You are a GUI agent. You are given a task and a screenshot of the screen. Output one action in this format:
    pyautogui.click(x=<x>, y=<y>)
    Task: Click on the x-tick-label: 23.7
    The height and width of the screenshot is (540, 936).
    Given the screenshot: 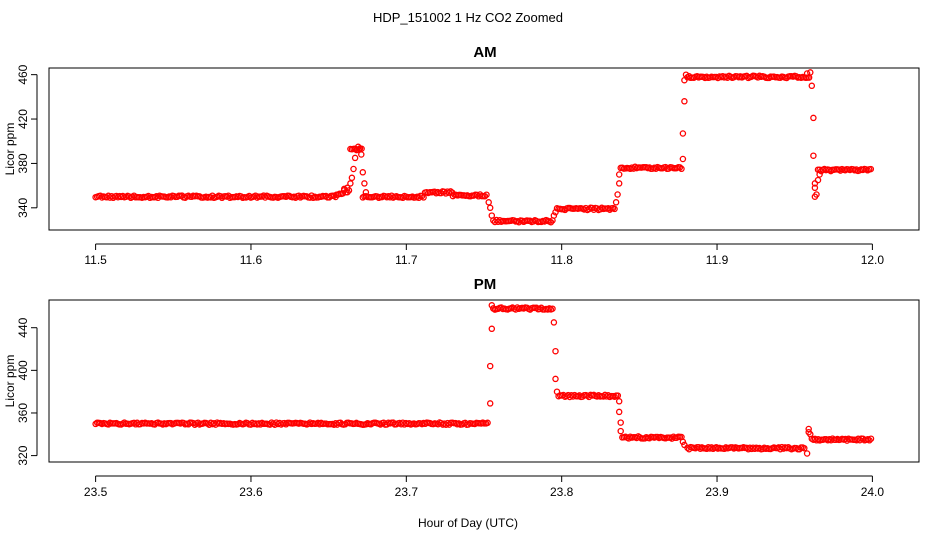 What is the action you would take?
    pyautogui.click(x=407, y=492)
    